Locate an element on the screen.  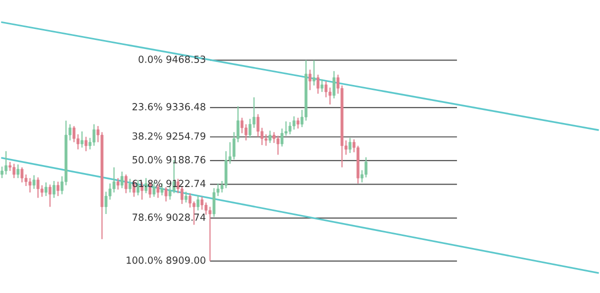
ref-line-label: 0.0% 9468.53 is located at coordinates (172, 59).